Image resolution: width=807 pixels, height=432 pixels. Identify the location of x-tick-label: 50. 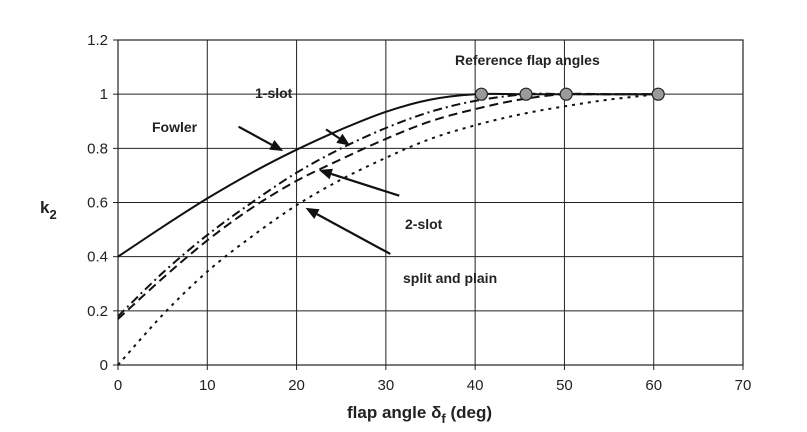
(564, 385).